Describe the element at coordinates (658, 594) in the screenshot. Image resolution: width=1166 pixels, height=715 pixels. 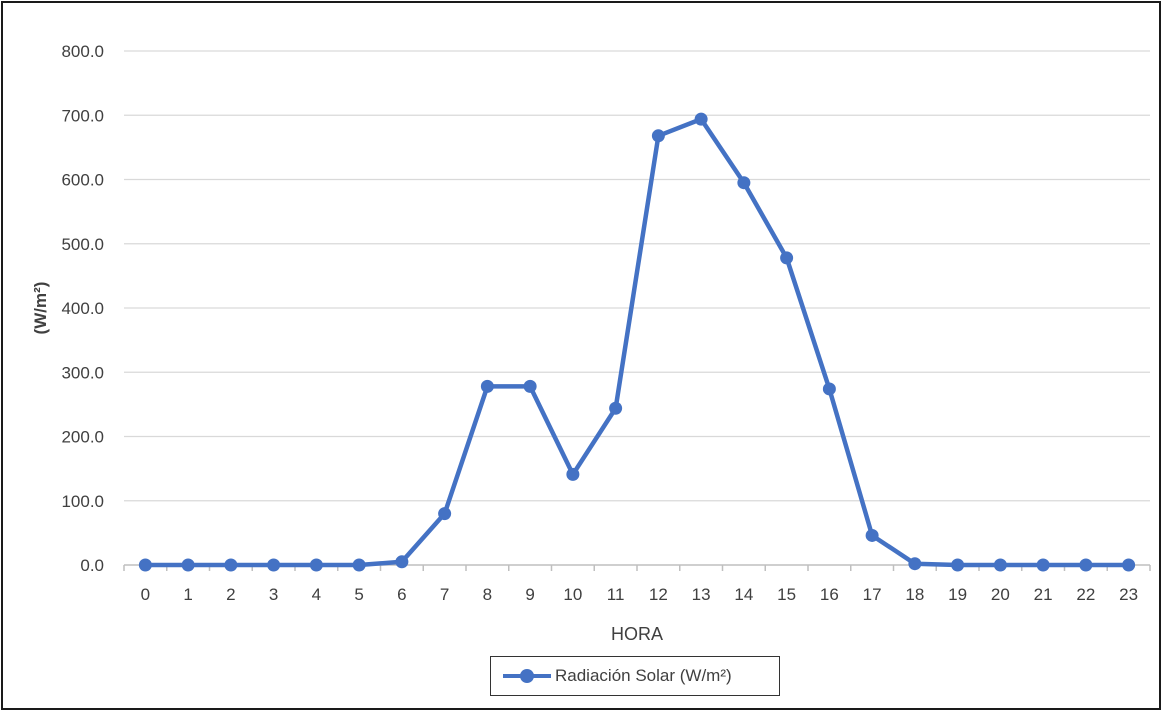
I see `x-tick-label: 12` at that location.